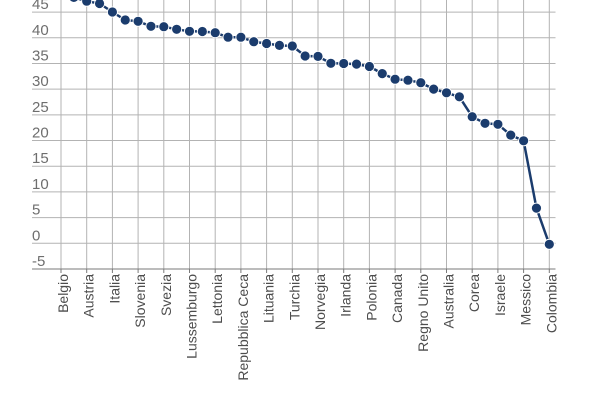 The height and width of the screenshot is (405, 600). Describe the element at coordinates (474, 293) in the screenshot. I see `svg-text: Corea` at that location.